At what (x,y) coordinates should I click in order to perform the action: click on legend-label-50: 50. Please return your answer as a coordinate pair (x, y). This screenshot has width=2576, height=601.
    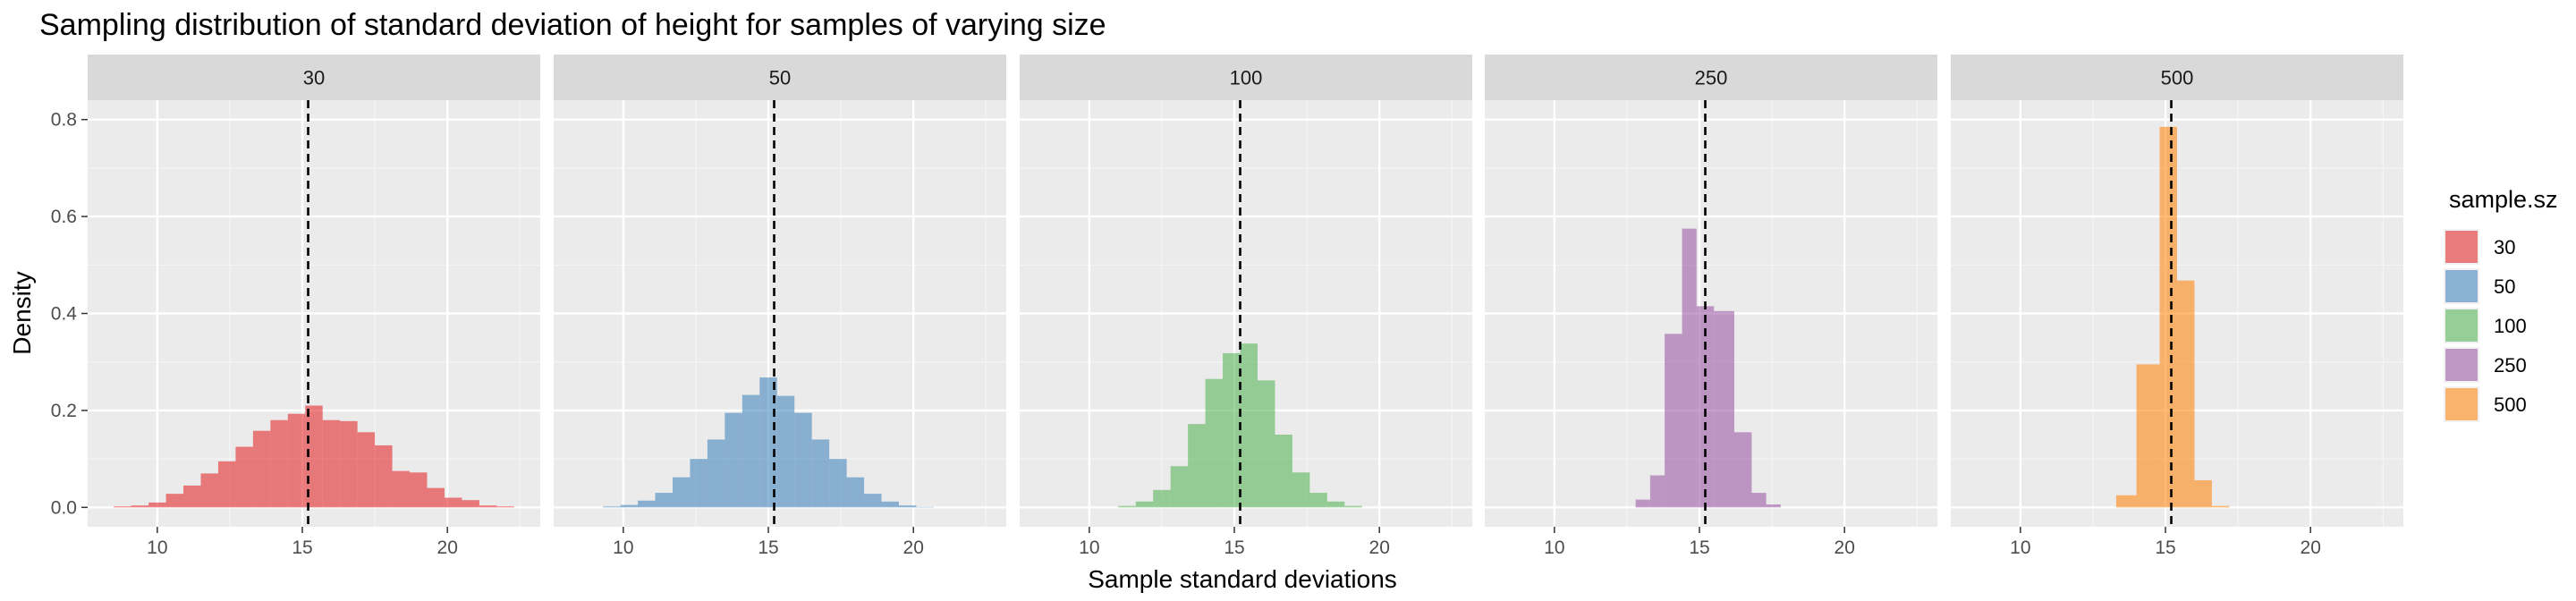
    Looking at the image, I should click on (2504, 286).